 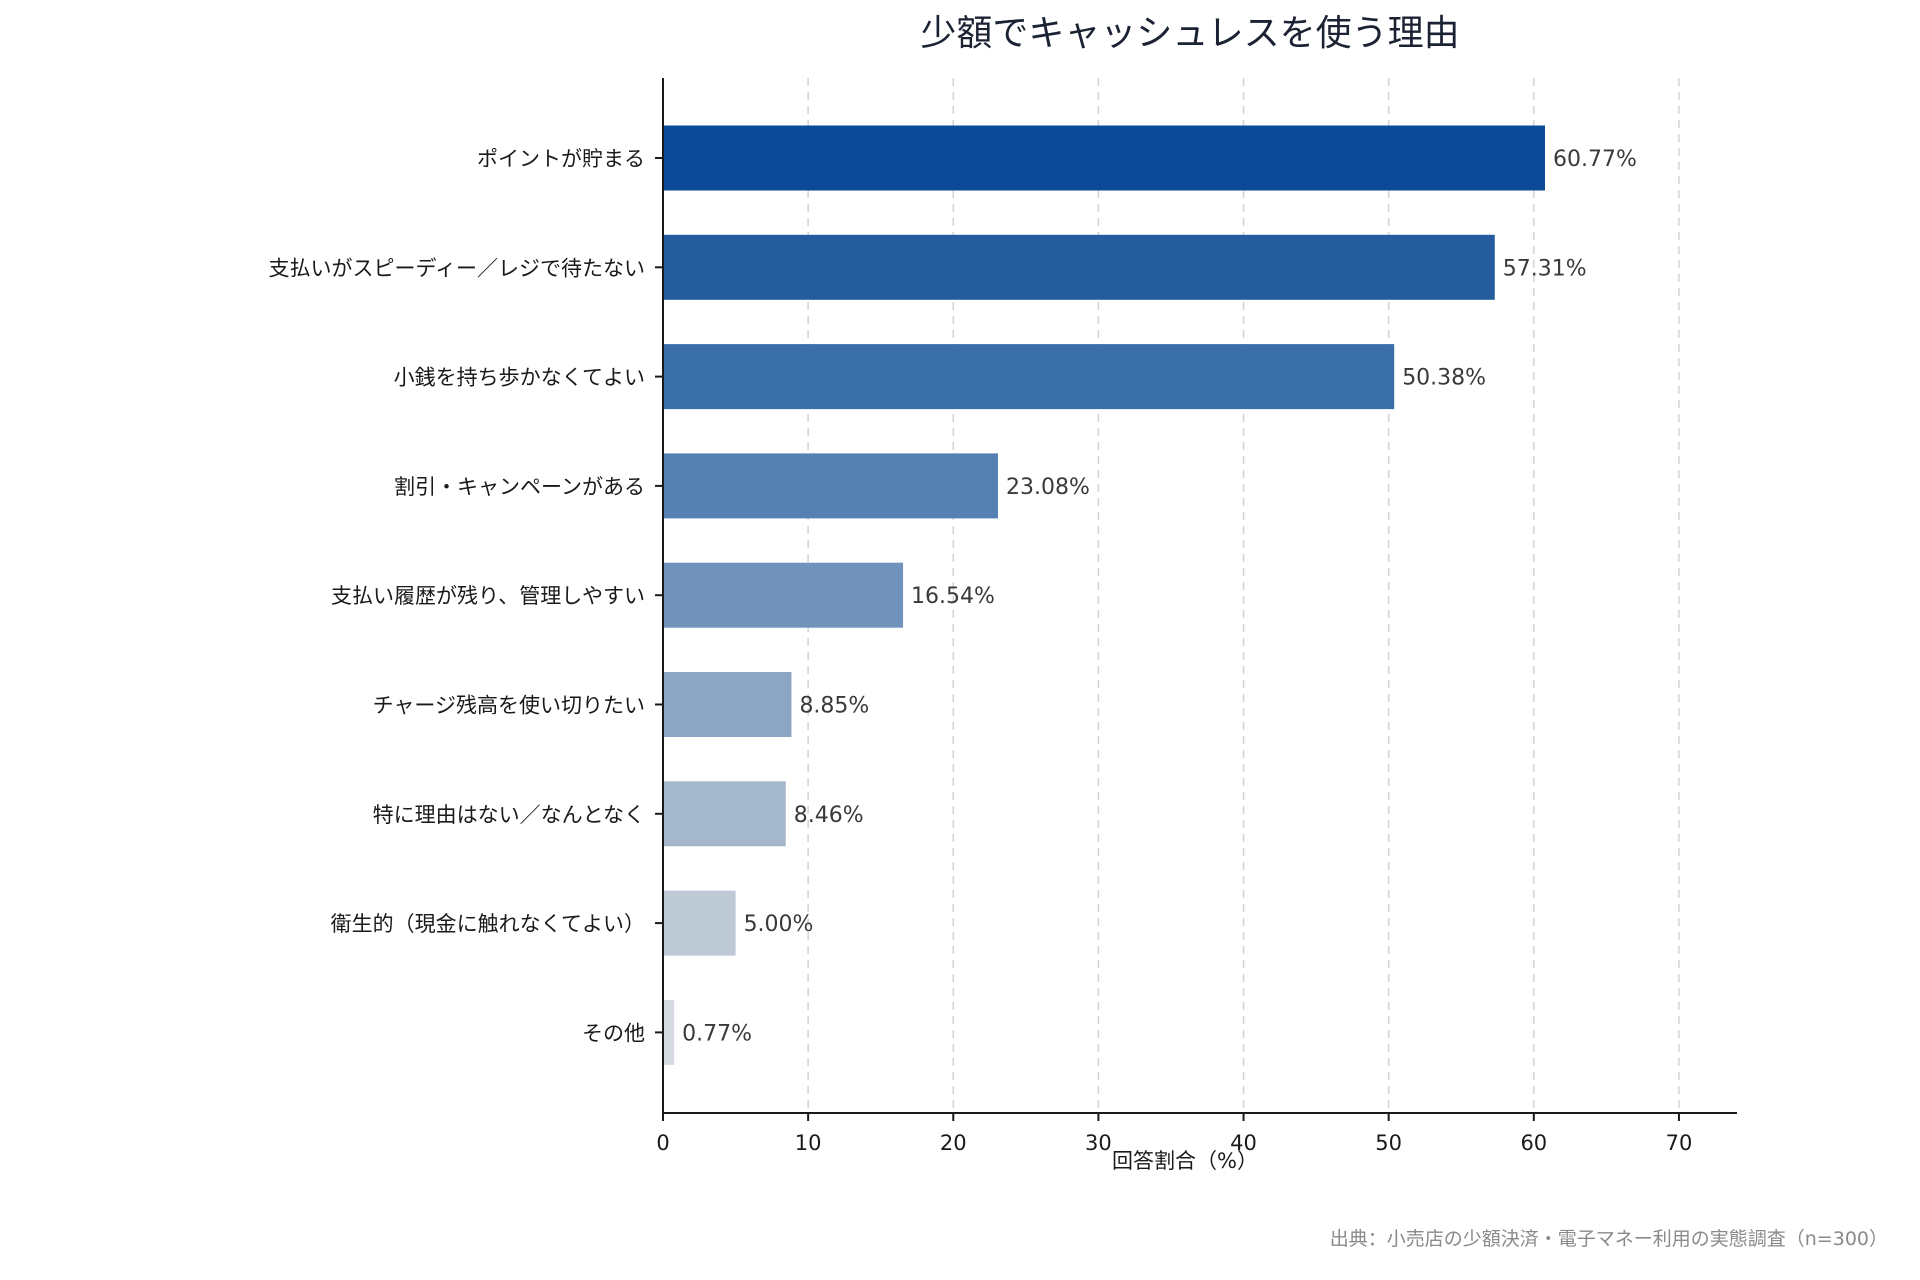 What do you see at coordinates (1545, 268) in the screenshot?
I see `value-label: 57.31%` at bounding box center [1545, 268].